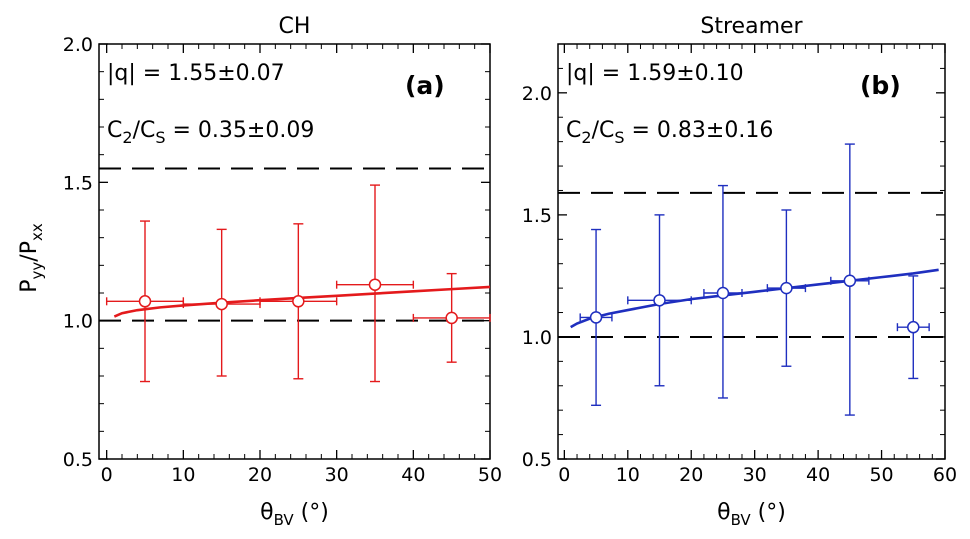 Image resolution: width=970 pixels, height=539 pixels. I want to click on panel-ch-c-annotation: C2/CS = 0.35±0.09, so click(210, 132).